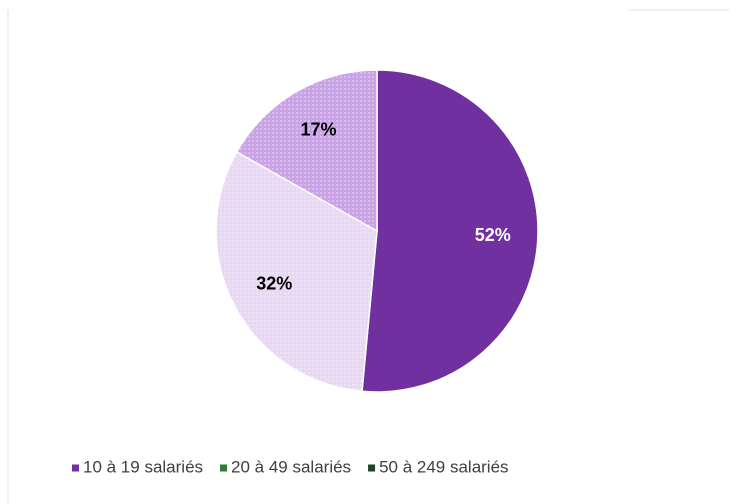 This screenshot has width=737, height=504. I want to click on legend-label: 10 à 19 salariés, so click(143, 466).